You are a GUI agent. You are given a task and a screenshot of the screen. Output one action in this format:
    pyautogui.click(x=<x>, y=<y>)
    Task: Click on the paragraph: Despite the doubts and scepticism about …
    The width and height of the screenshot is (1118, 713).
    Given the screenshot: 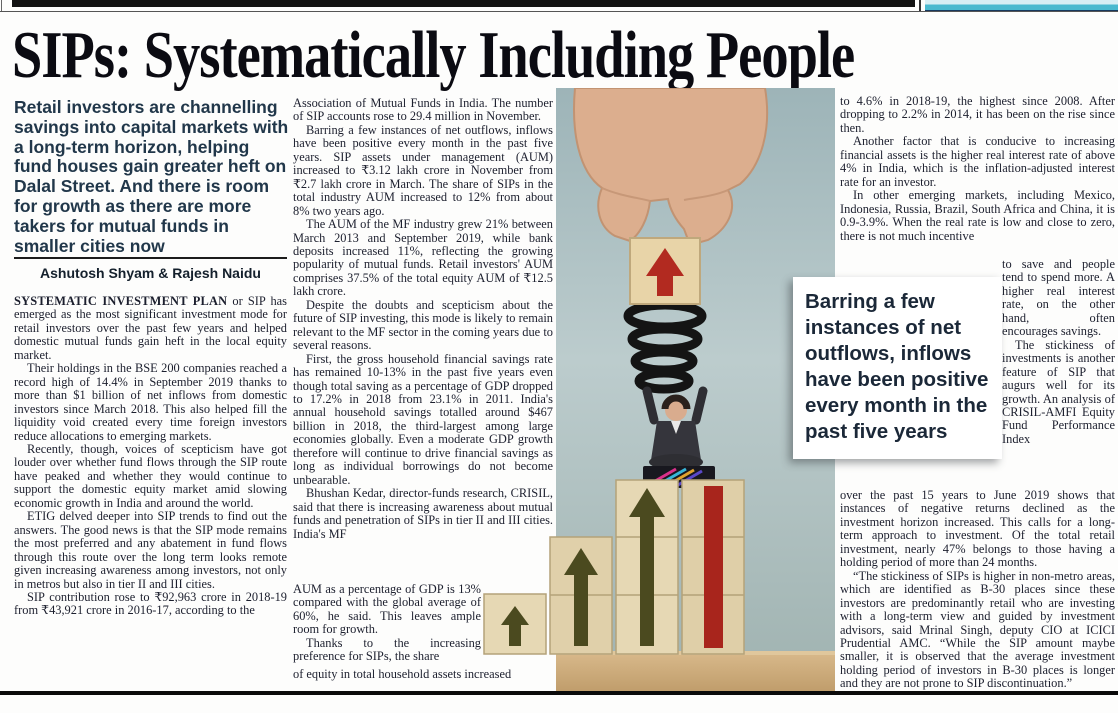 What is the action you would take?
    pyautogui.click(x=423, y=325)
    